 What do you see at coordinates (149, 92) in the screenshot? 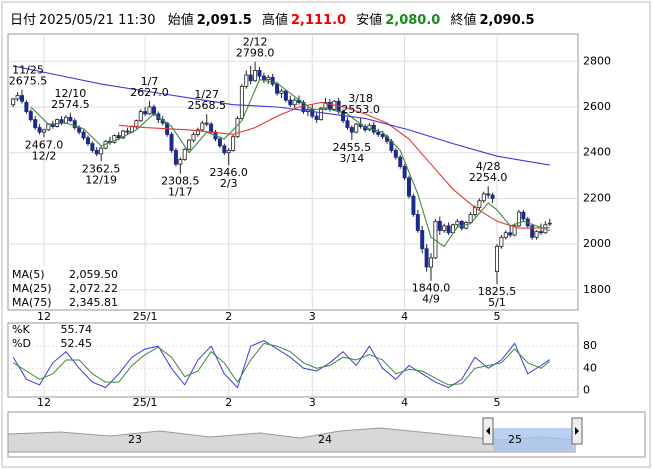
I see `annotation-value: 2627.0` at bounding box center [149, 92].